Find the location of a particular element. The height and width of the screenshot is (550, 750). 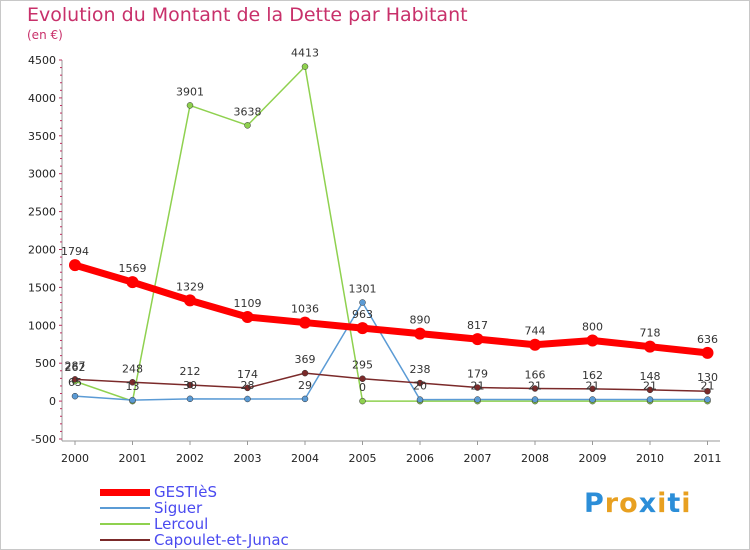

data-label-capoulet-et-junac: 287 is located at coordinates (75, 365).